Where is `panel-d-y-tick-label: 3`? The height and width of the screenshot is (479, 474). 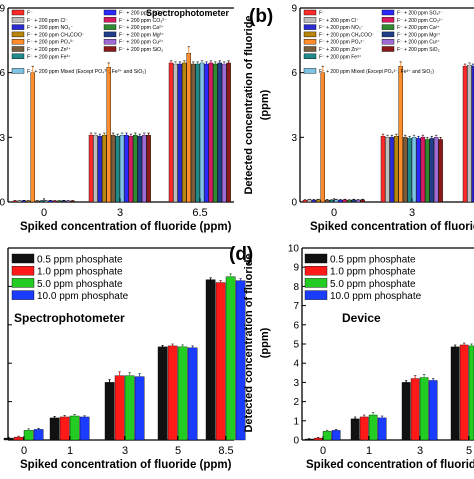 panel-d-y-tick-label: 3 is located at coordinates (296, 383).